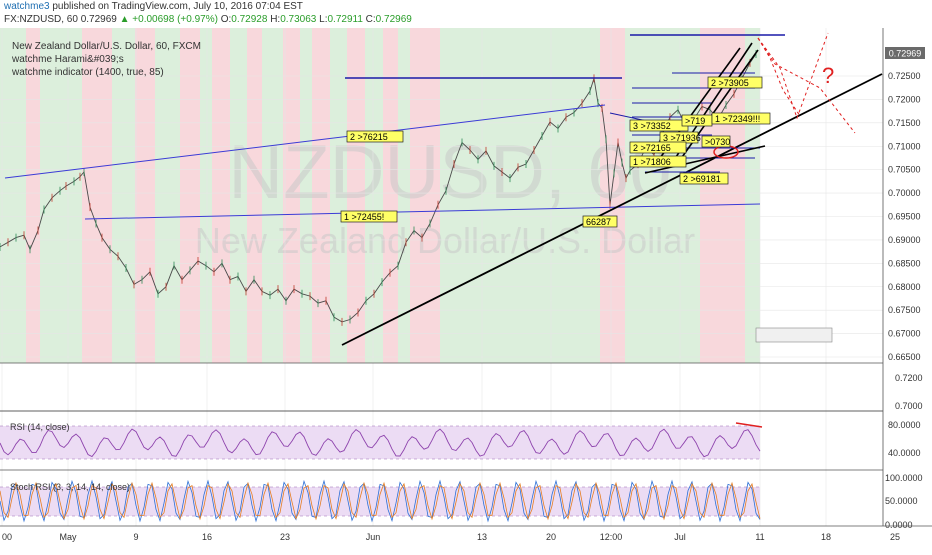 The image size is (932, 555). What do you see at coordinates (749, 425) in the screenshot?
I see `rsi-divergence-line` at bounding box center [749, 425].